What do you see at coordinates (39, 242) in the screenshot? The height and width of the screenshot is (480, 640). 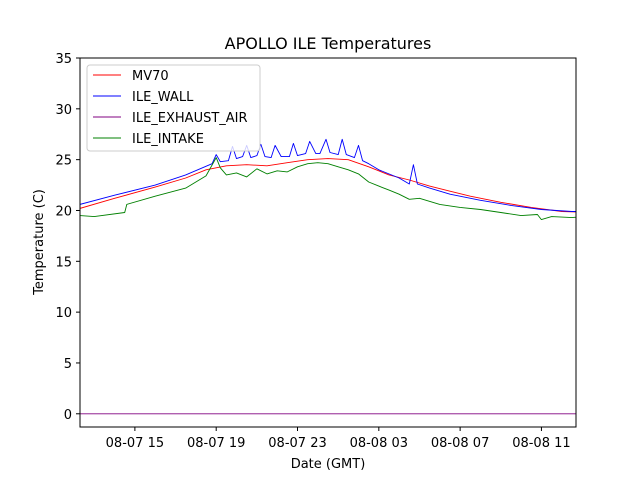 I see `y-axis-label: Temperature (C)` at bounding box center [39, 242].